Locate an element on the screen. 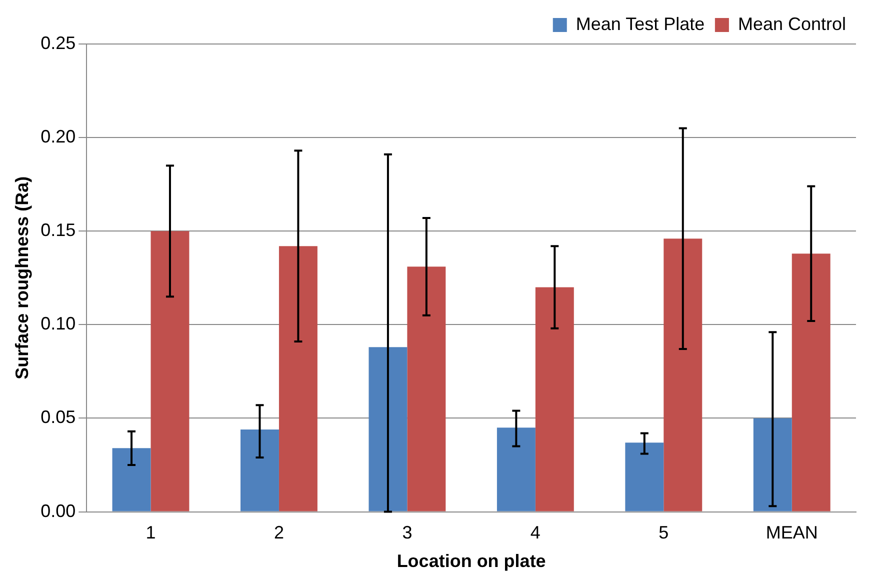 The width and height of the screenshot is (870, 583). x-tick-label: MEAN is located at coordinates (792, 532).